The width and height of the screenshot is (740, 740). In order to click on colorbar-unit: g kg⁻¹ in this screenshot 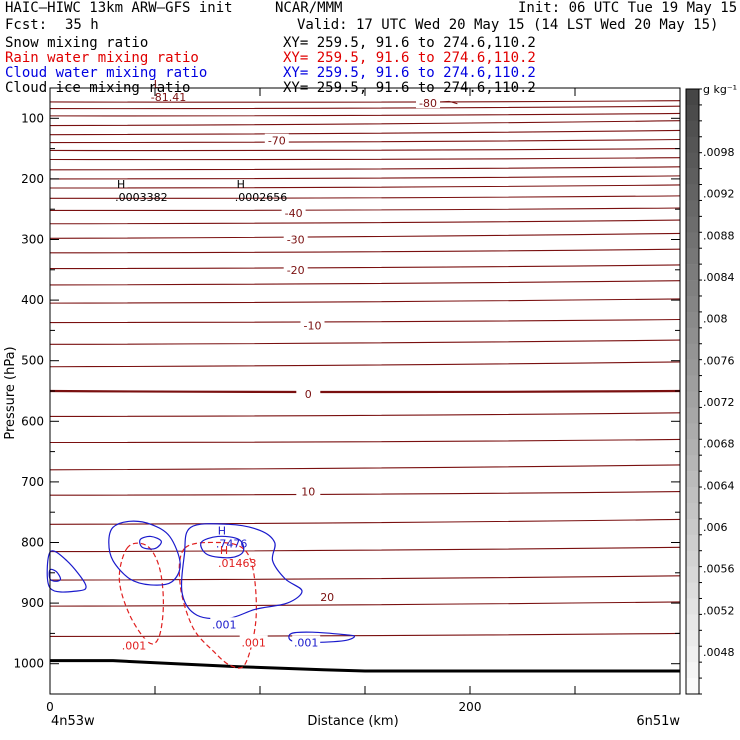, I will do `click(720, 89)`.